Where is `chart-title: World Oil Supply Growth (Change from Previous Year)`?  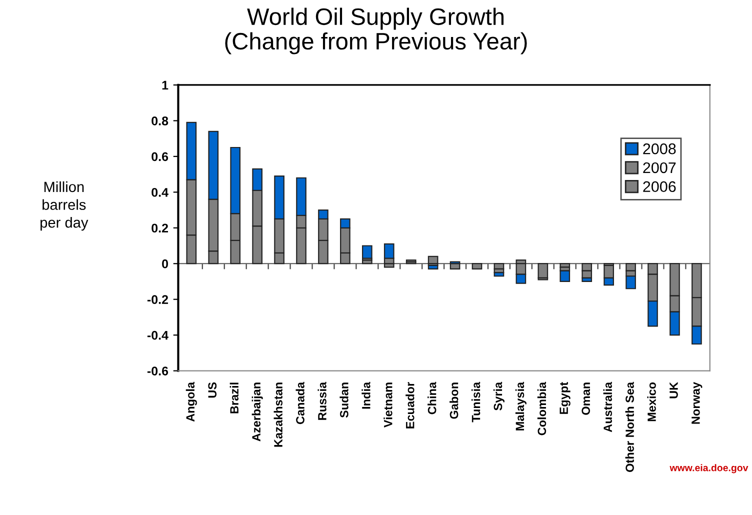 chart-title: World Oil Supply Growth (Change from Previous Year) is located at coordinates (376, 31).